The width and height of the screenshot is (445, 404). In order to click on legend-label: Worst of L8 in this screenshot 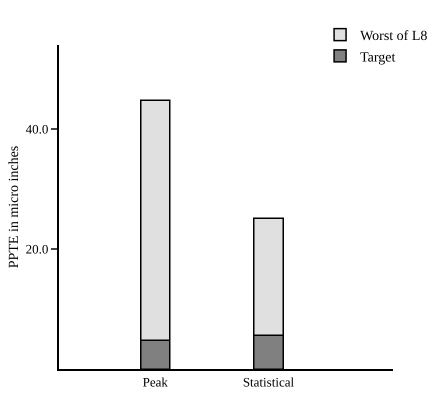, I will do `click(394, 36)`.